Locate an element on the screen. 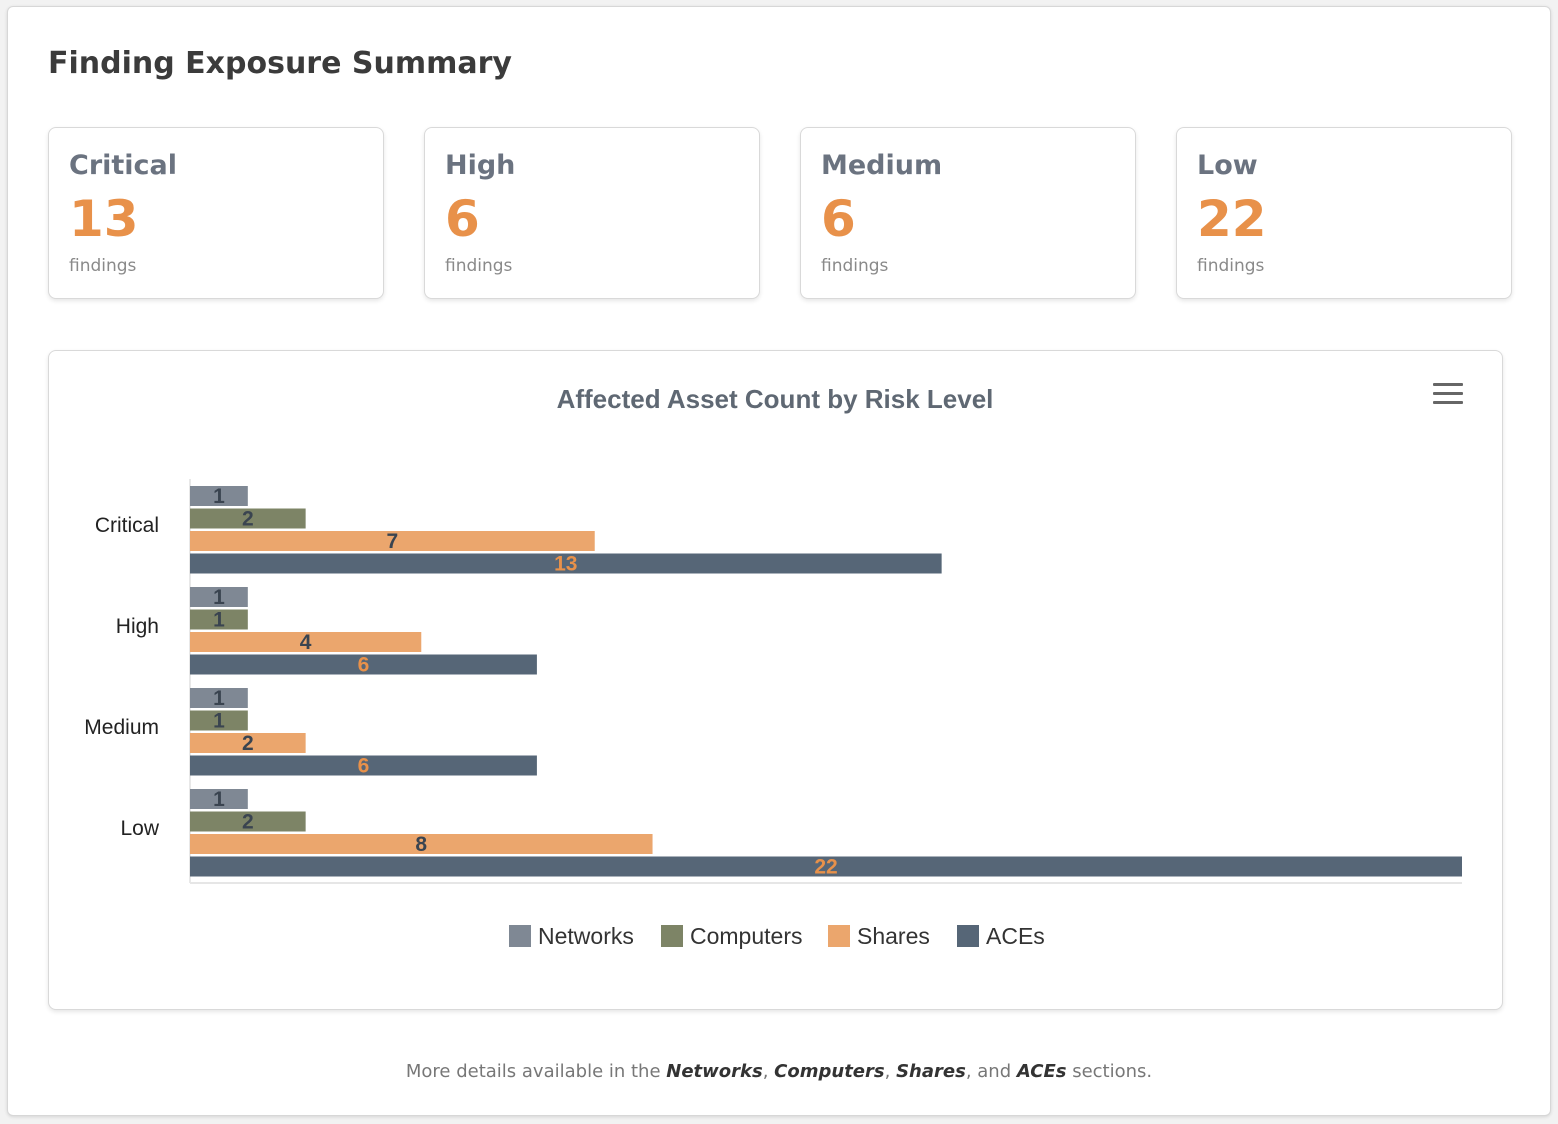 This screenshot has height=1124, width=1558. footer-link-computers: Computers is located at coordinates (829, 1071).